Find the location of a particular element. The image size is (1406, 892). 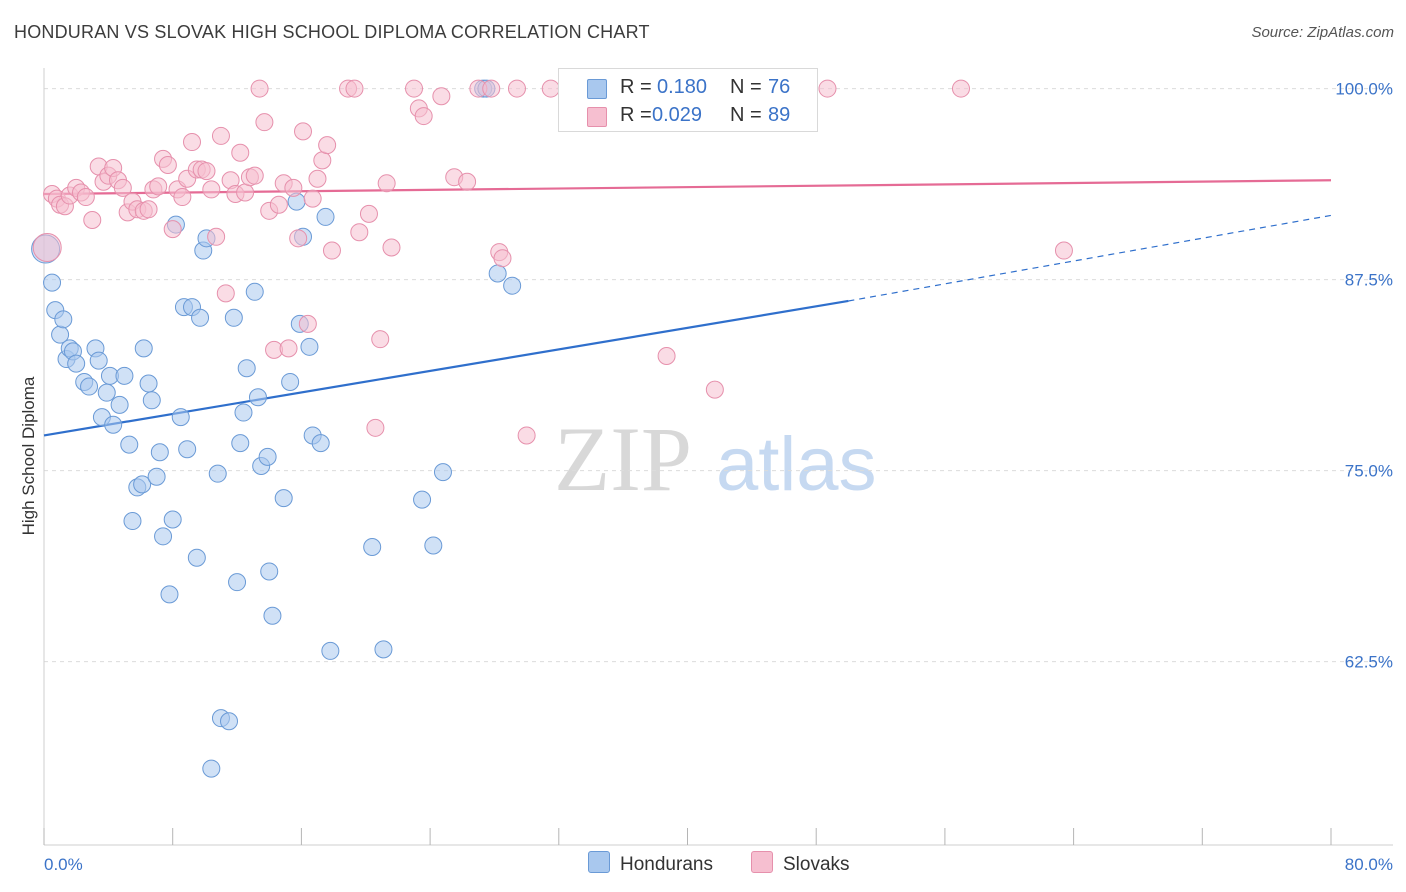

y-axis-label: High School Diploma is located at coordinates (28, 455).